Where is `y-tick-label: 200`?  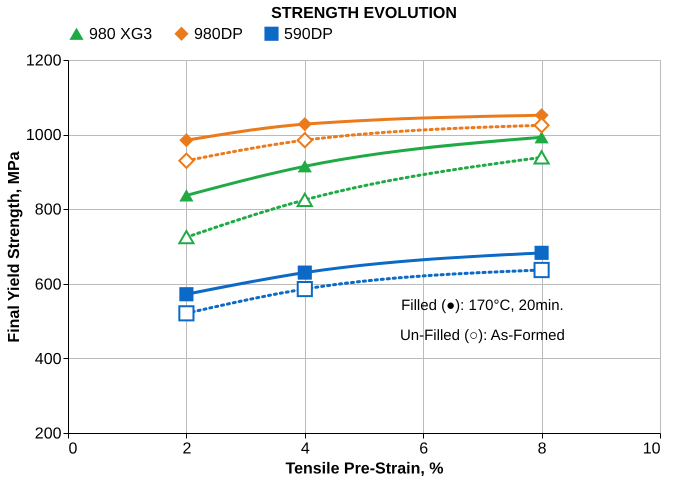
y-tick-label: 200 is located at coordinates (48, 434).